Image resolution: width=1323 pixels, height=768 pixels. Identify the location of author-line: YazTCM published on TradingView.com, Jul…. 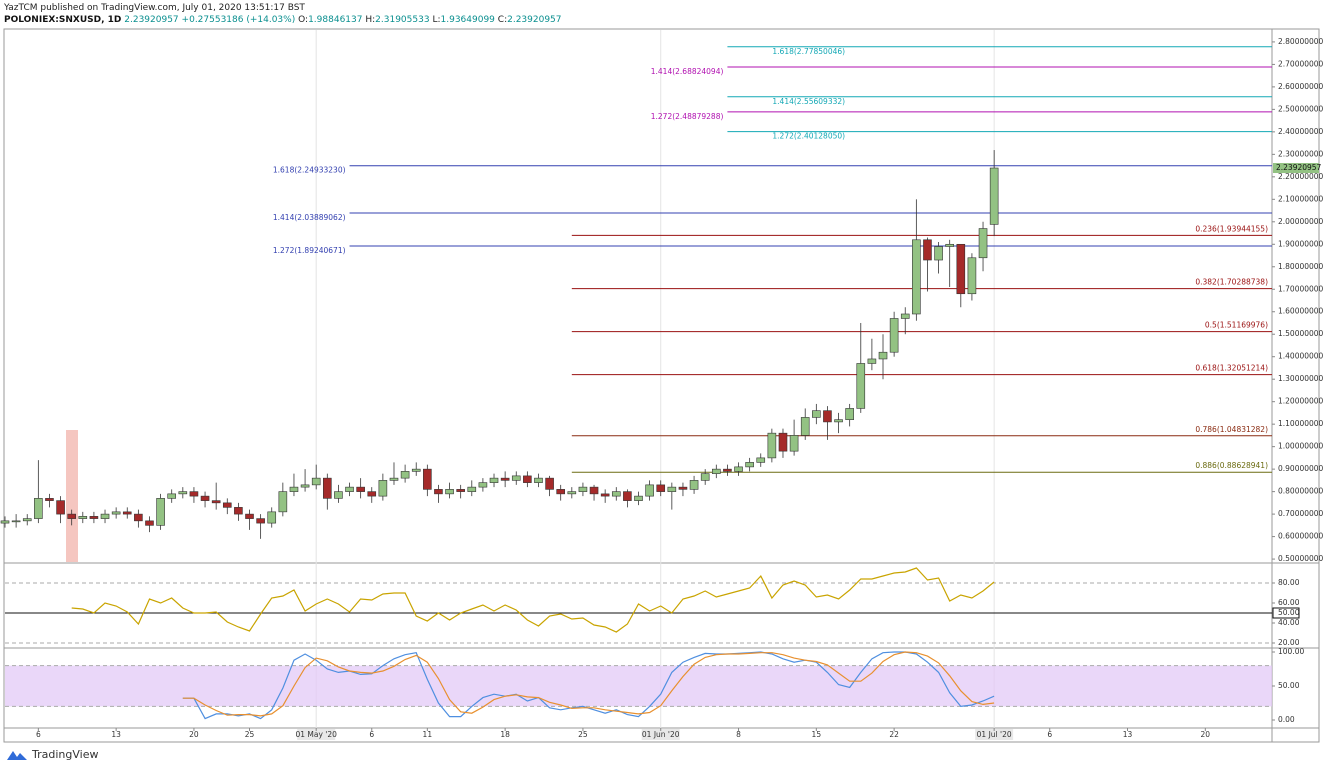
(154, 8).